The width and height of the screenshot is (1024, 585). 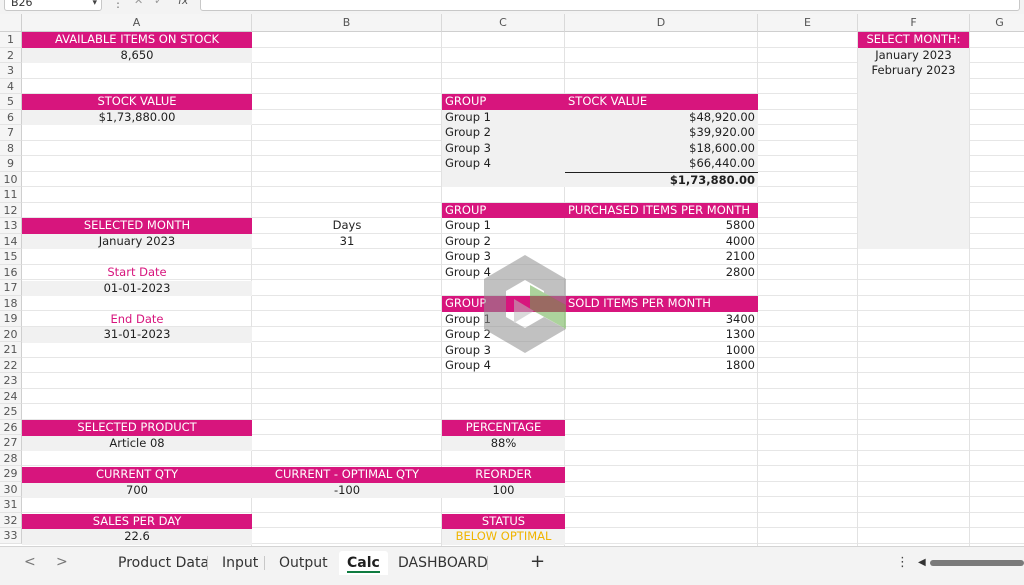 I want to click on next-sheet-button: >, so click(x=62, y=562).